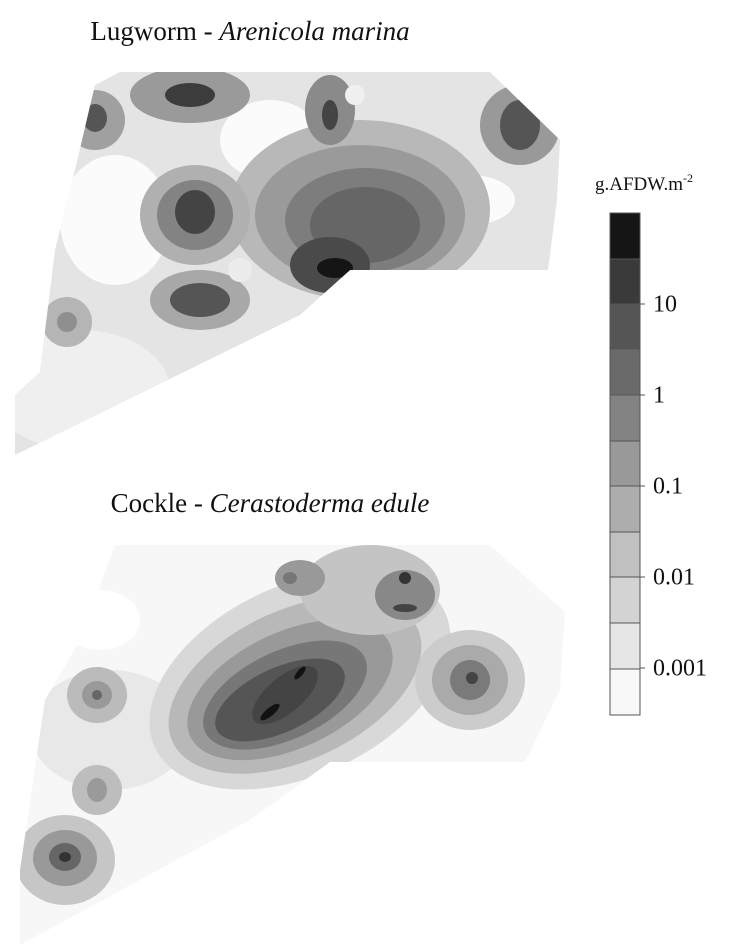  Describe the element at coordinates (668, 487) in the screenshot. I see `colorbar-tick-label: 0.1` at that location.